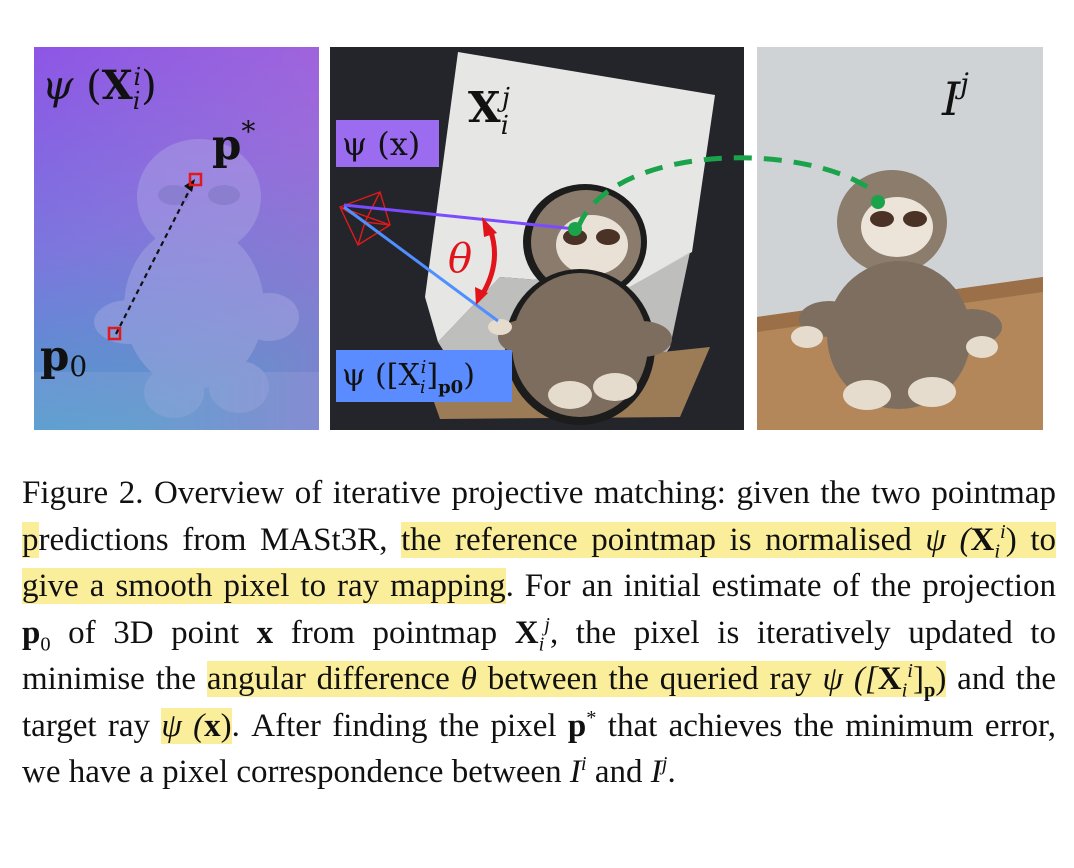 This screenshot has height=868, width=1074. I want to click on sloth-silhouette, so click(176, 284).